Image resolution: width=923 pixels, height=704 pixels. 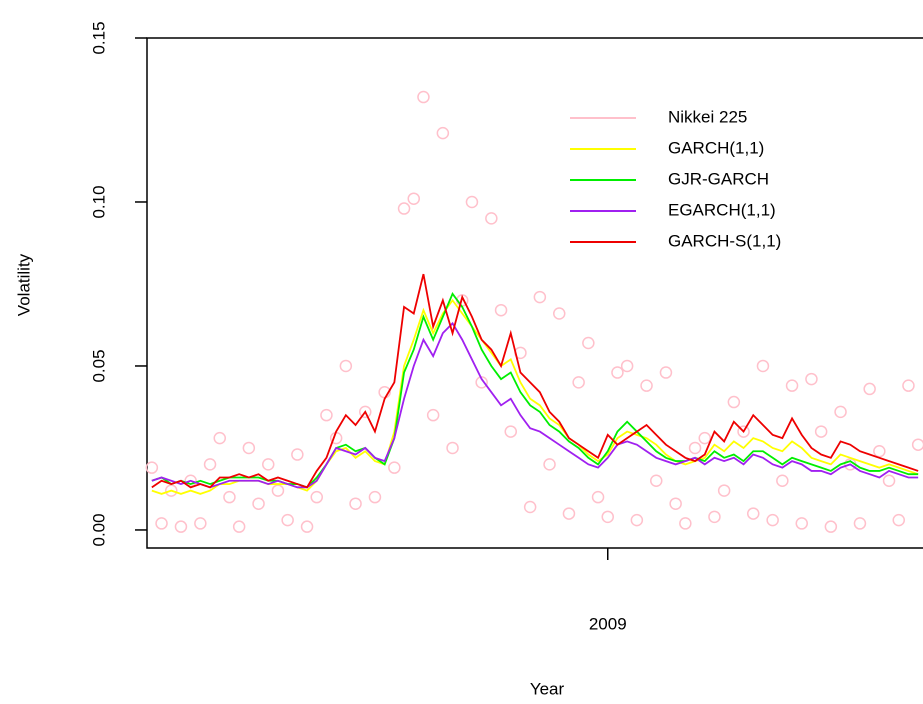 I want to click on legend-label: GJR-GARCH, so click(x=718, y=178).